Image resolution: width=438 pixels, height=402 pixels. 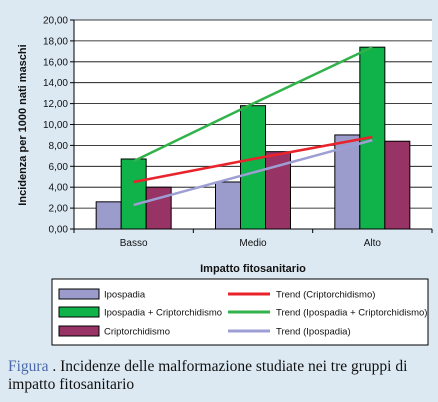 What do you see at coordinates (253, 269) in the screenshot?
I see `x-axis-title: Impatto fitosanitario` at bounding box center [253, 269].